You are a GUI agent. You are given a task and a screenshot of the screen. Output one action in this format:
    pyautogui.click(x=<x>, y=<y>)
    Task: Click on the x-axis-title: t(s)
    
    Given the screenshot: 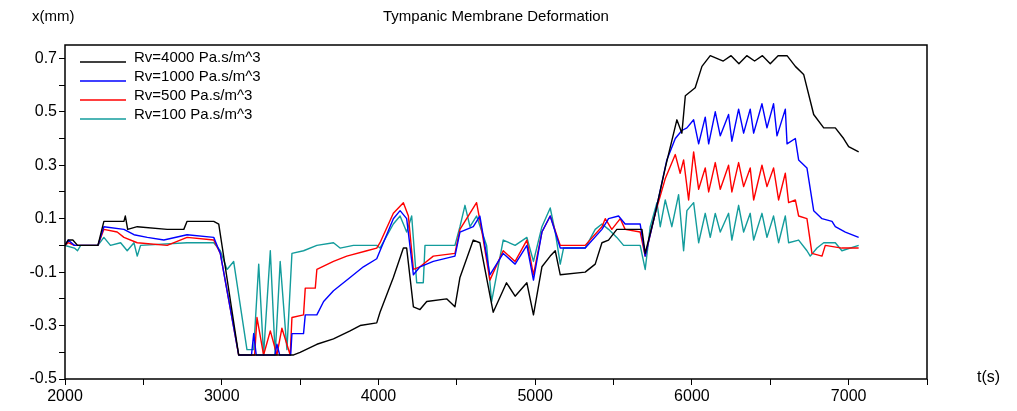 What is the action you would take?
    pyautogui.click(x=989, y=377)
    